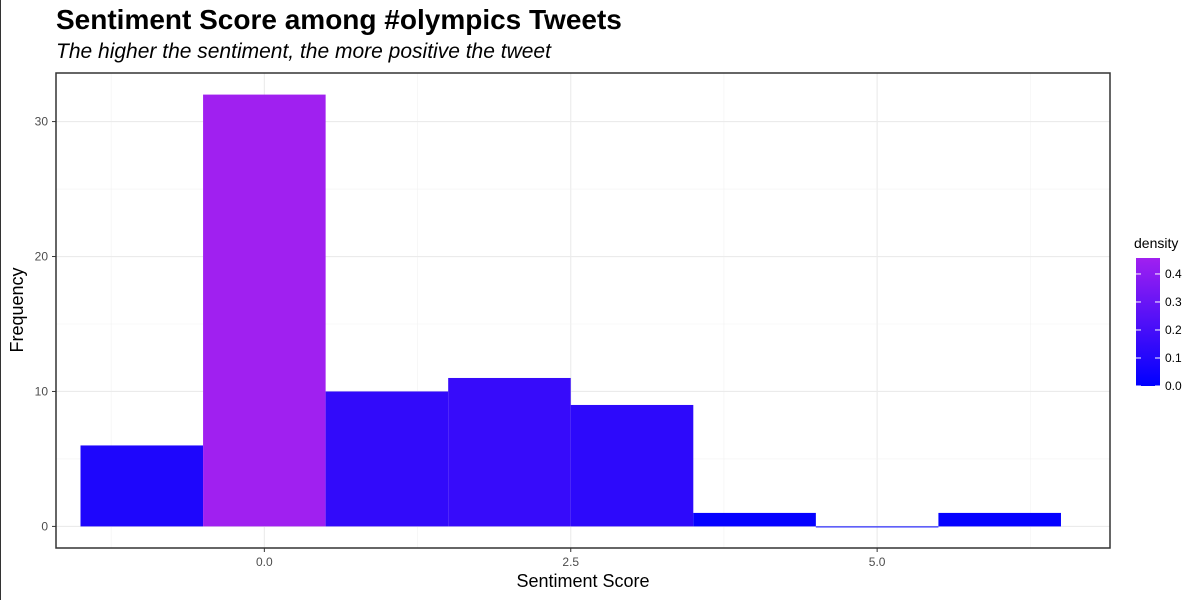  What do you see at coordinates (877, 562) in the screenshot?
I see `x-tick-label: 5.0` at bounding box center [877, 562].